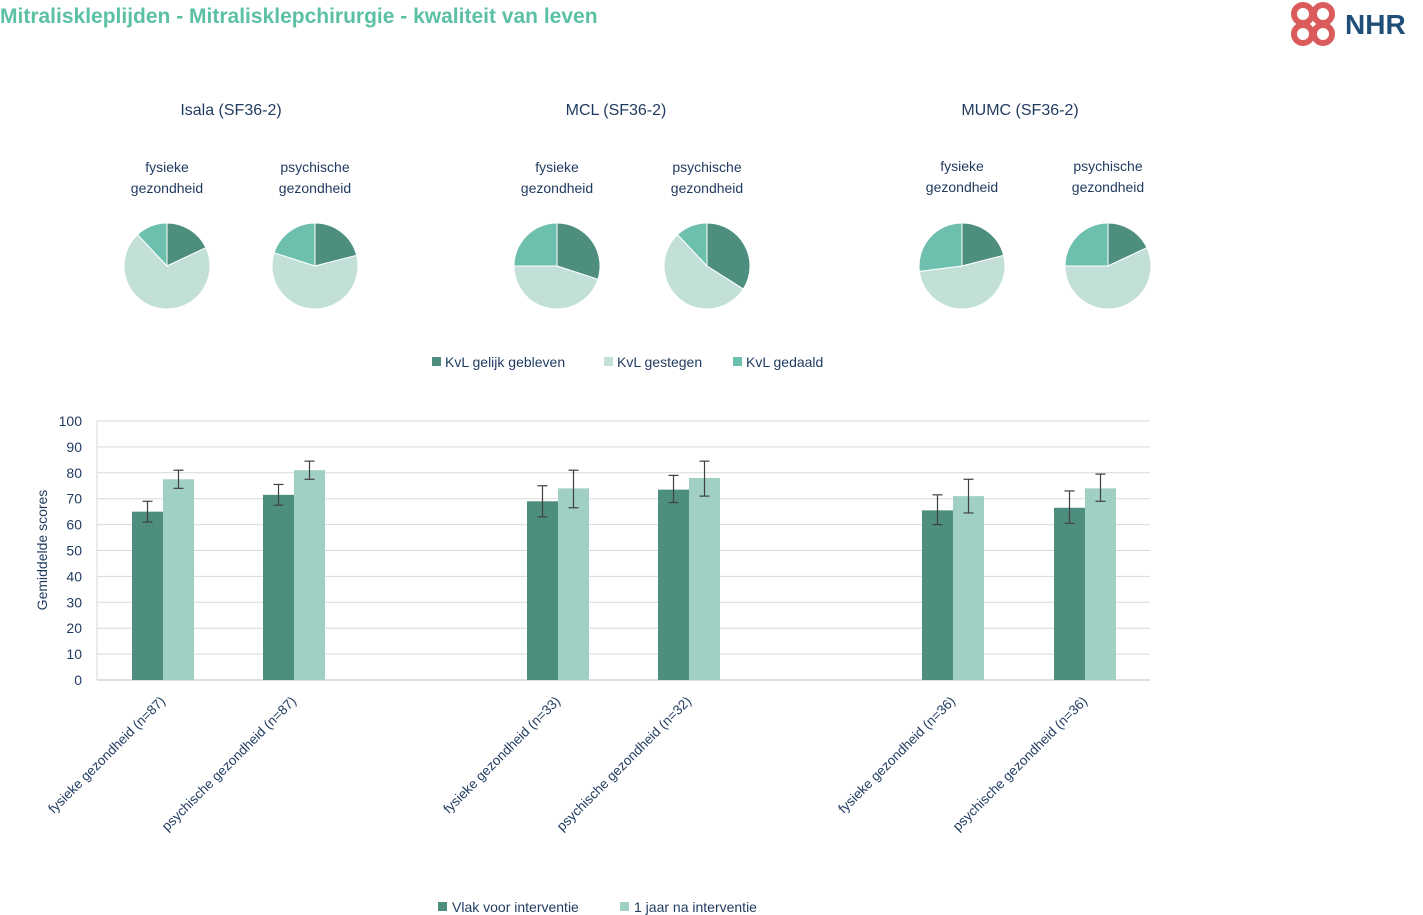 The width and height of the screenshot is (1423, 915). I want to click on y-tick-label: 20, so click(74, 628).